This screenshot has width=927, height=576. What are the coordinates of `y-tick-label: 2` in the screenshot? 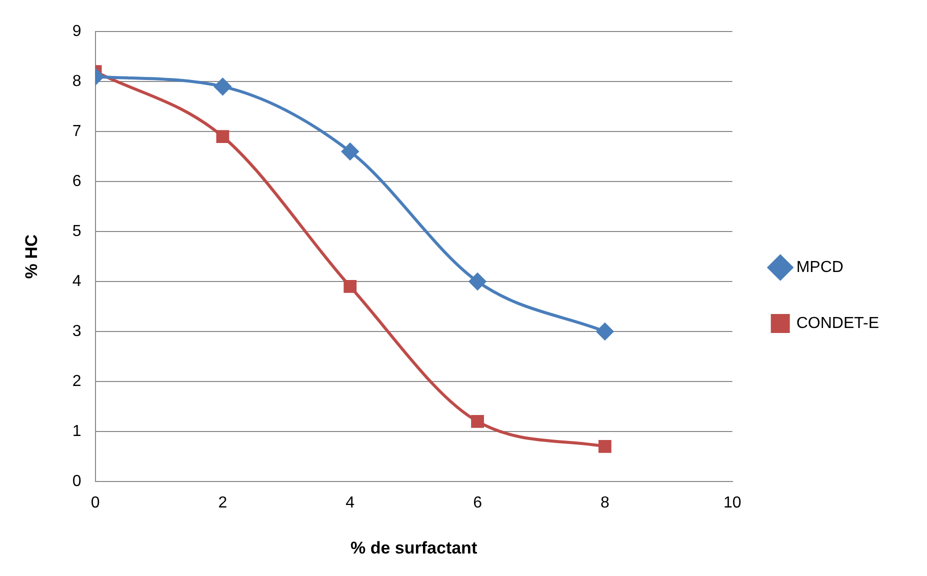 It's located at (77, 381).